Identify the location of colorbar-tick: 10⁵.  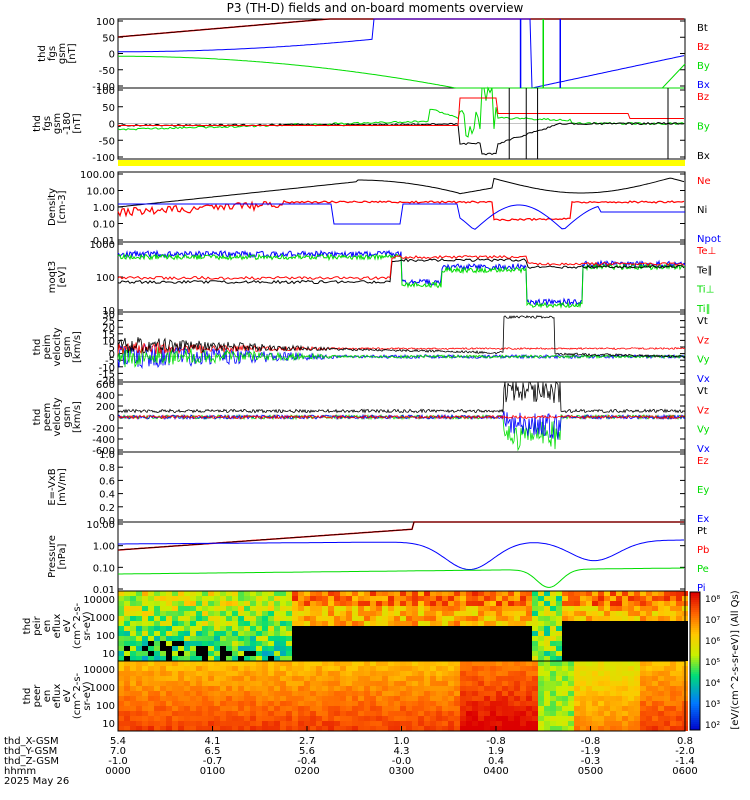
(712, 663).